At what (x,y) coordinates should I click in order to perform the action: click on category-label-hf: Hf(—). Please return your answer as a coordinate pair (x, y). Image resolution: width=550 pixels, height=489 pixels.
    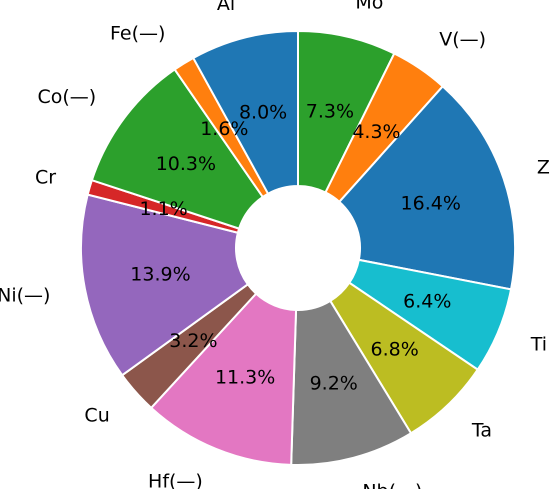
    Looking at the image, I should click on (175, 479).